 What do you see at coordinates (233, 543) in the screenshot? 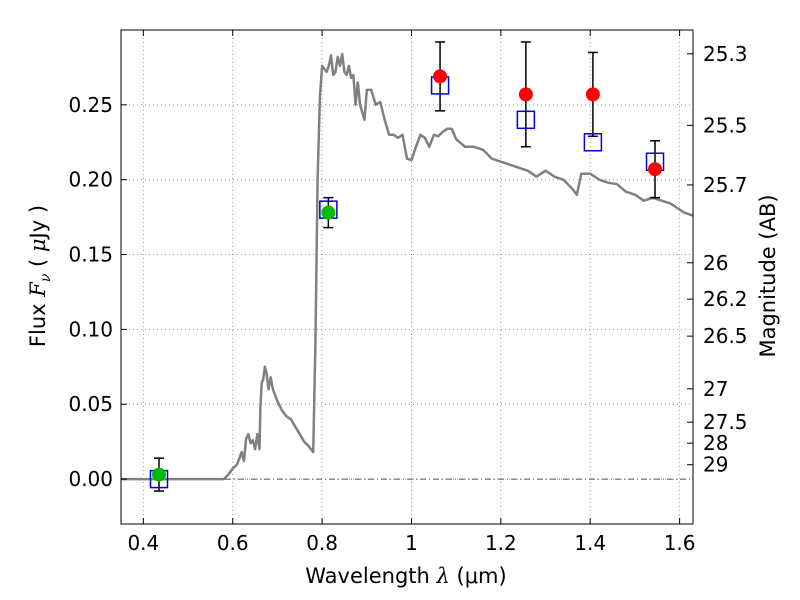
I see `x-tick-label: 0.6` at bounding box center [233, 543].